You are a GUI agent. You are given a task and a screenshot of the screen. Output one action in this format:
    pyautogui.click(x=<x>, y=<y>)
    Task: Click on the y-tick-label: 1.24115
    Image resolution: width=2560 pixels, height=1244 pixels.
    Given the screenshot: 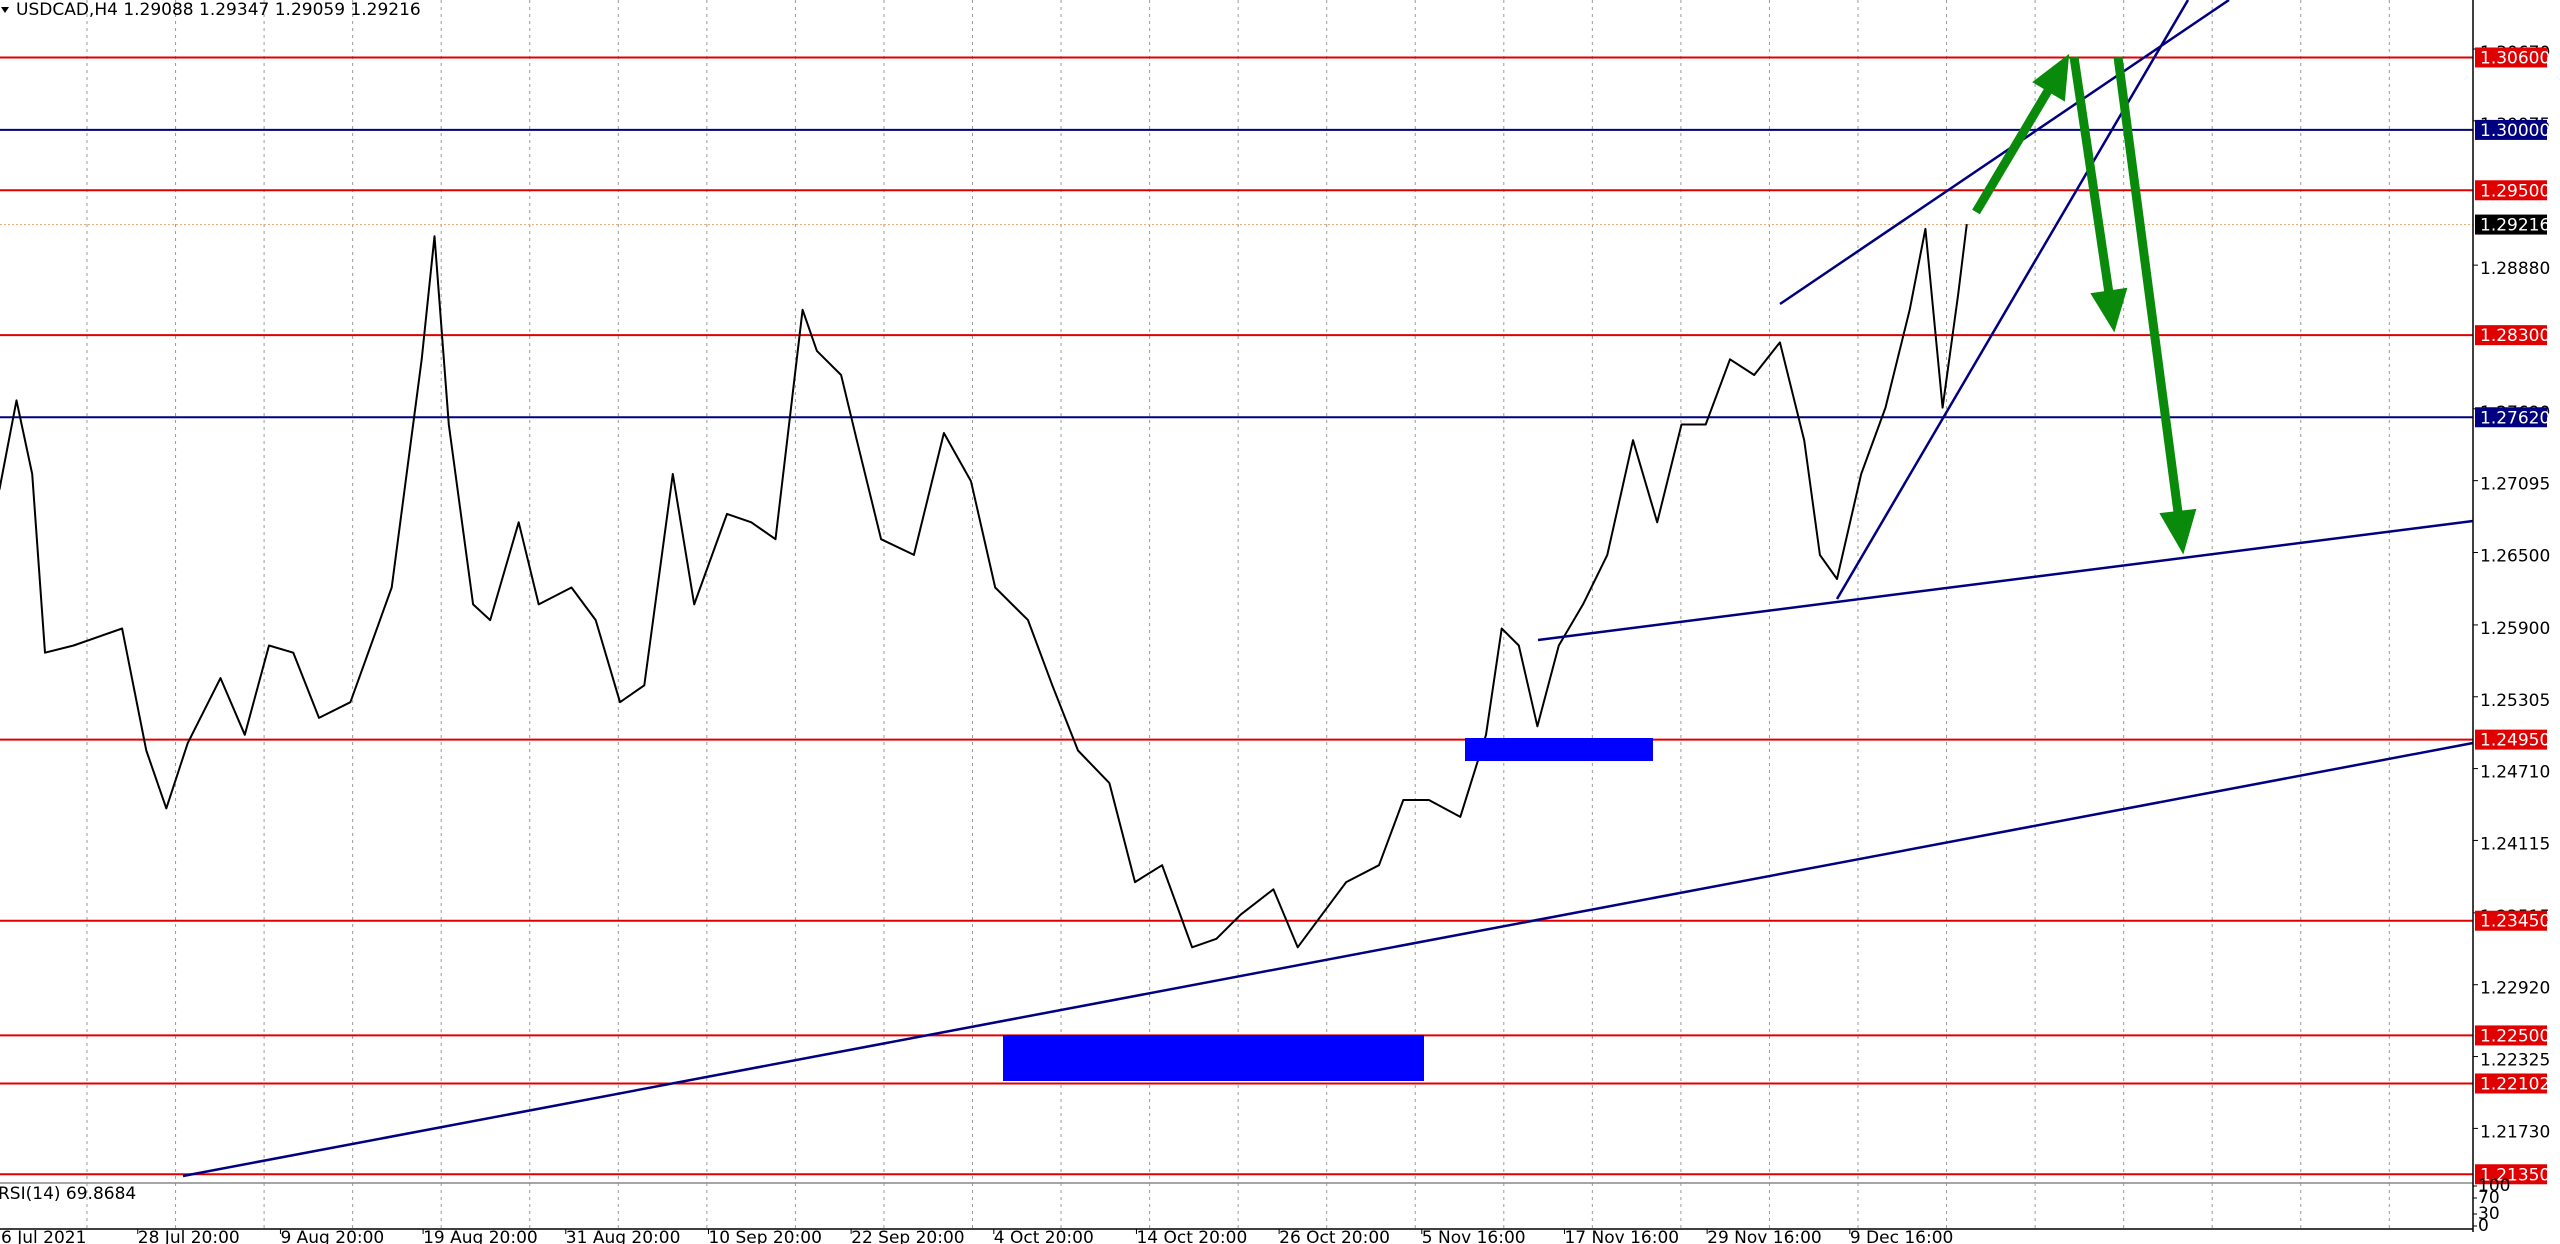 What is the action you would take?
    pyautogui.click(x=2515, y=844)
    